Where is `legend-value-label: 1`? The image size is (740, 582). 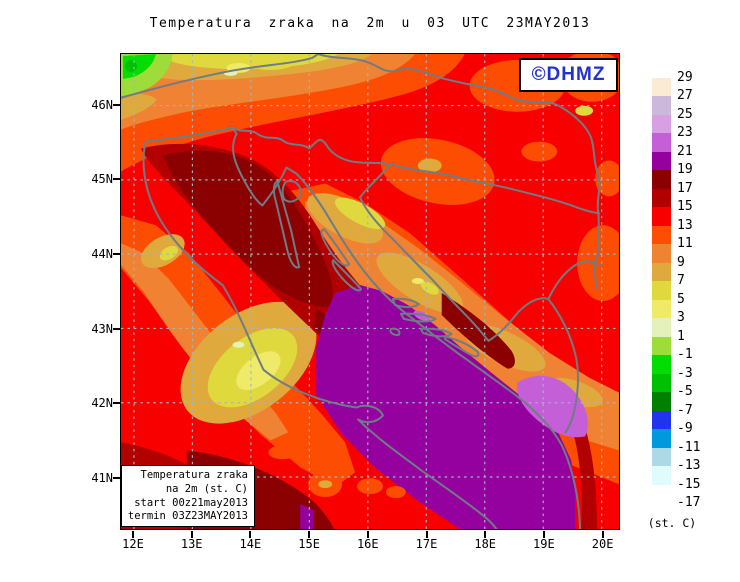
legend-value-label: 1 is located at coordinates (681, 336).